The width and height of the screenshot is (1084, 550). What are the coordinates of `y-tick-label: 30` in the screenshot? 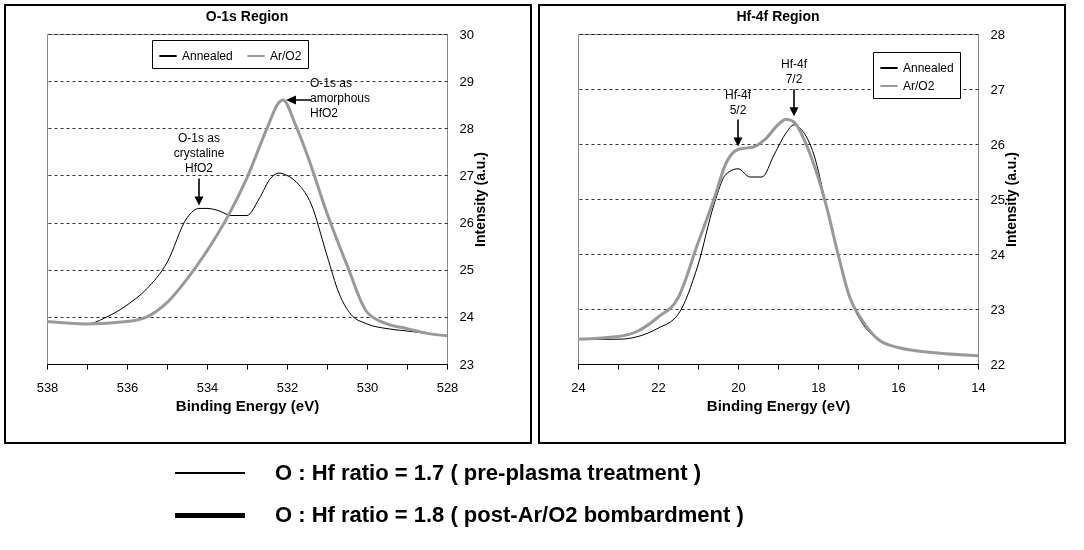 It's located at (466, 34).